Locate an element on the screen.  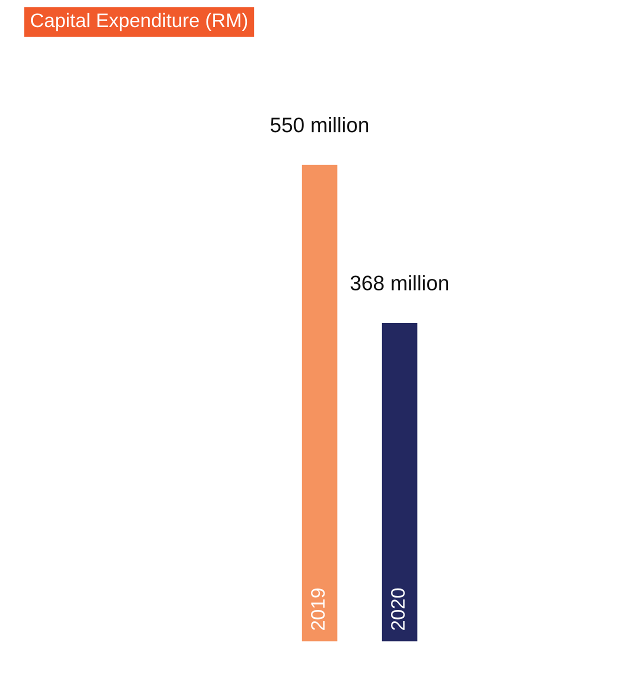
x-tick-label: 2019 is located at coordinates (318, 609).